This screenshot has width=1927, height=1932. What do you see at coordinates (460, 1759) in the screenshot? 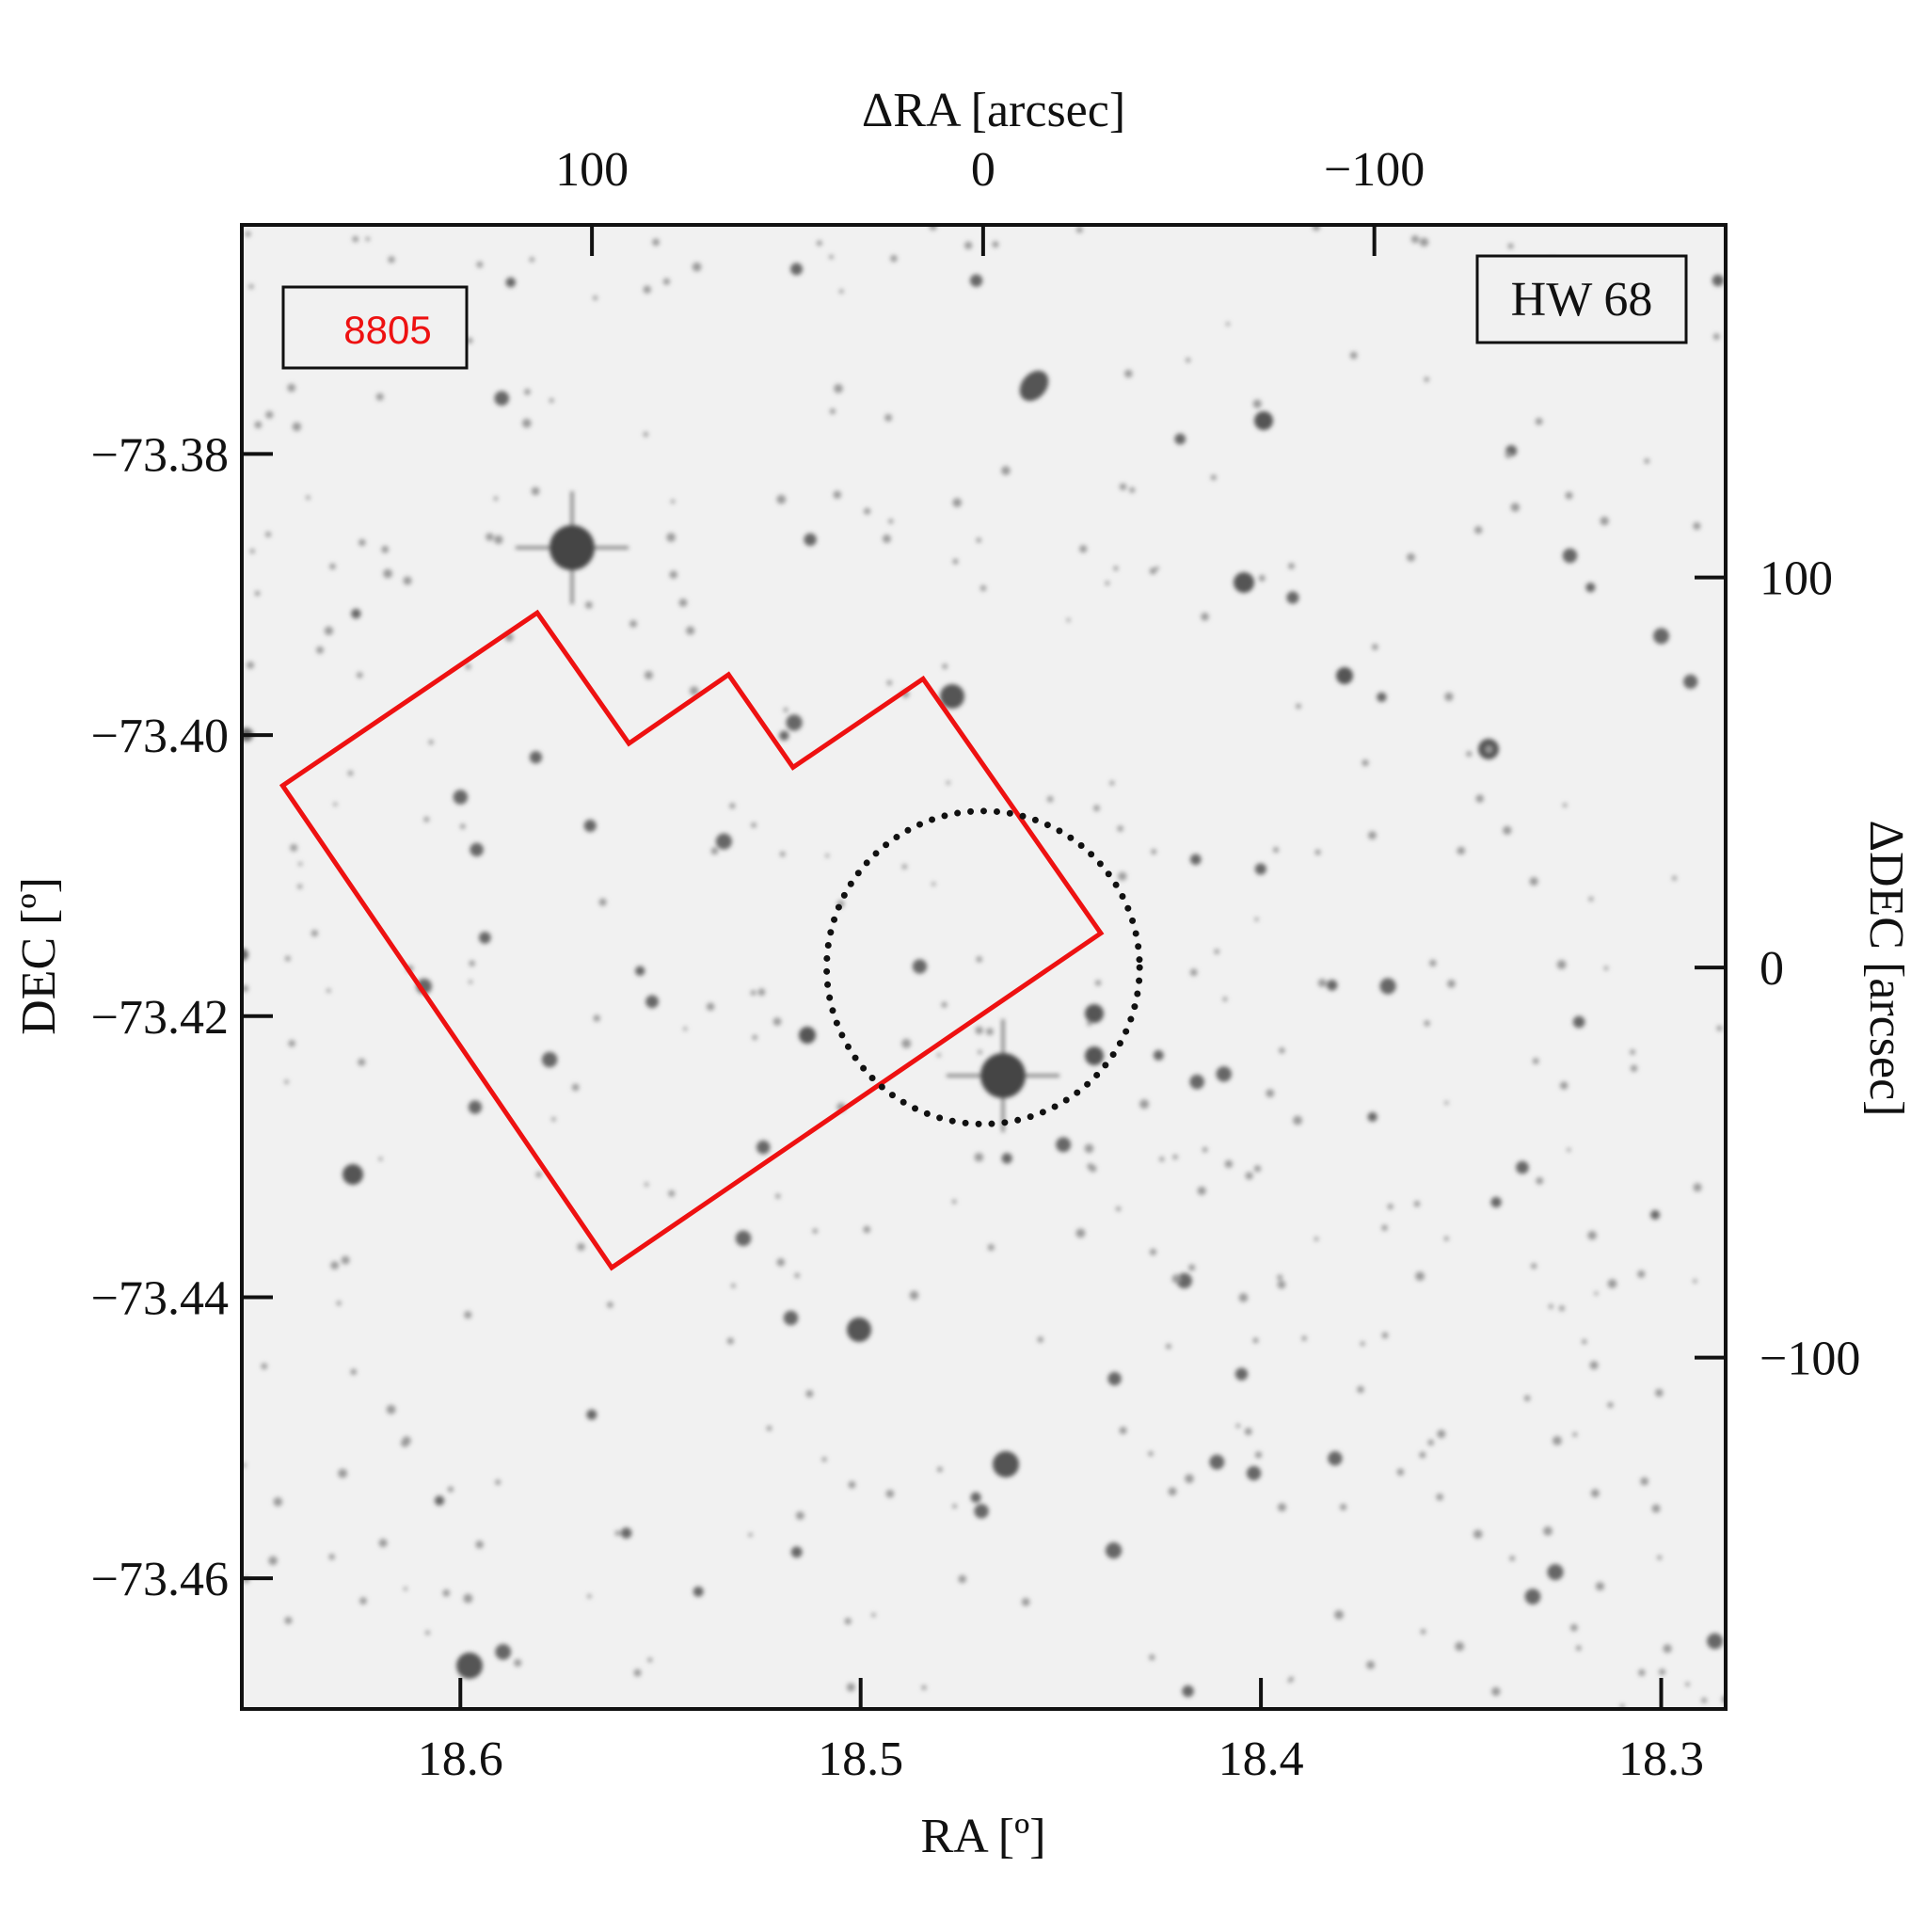
I see `x-tick-label: 18.6` at bounding box center [460, 1759].